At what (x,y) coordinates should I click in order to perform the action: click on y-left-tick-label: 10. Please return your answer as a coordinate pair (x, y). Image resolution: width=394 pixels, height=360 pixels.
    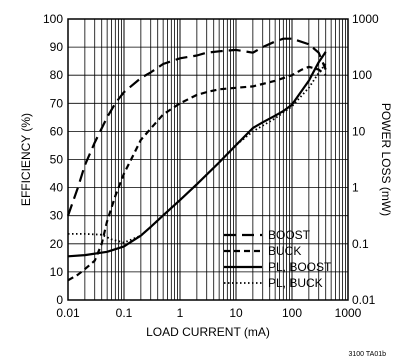
    Looking at the image, I should click on (57, 272).